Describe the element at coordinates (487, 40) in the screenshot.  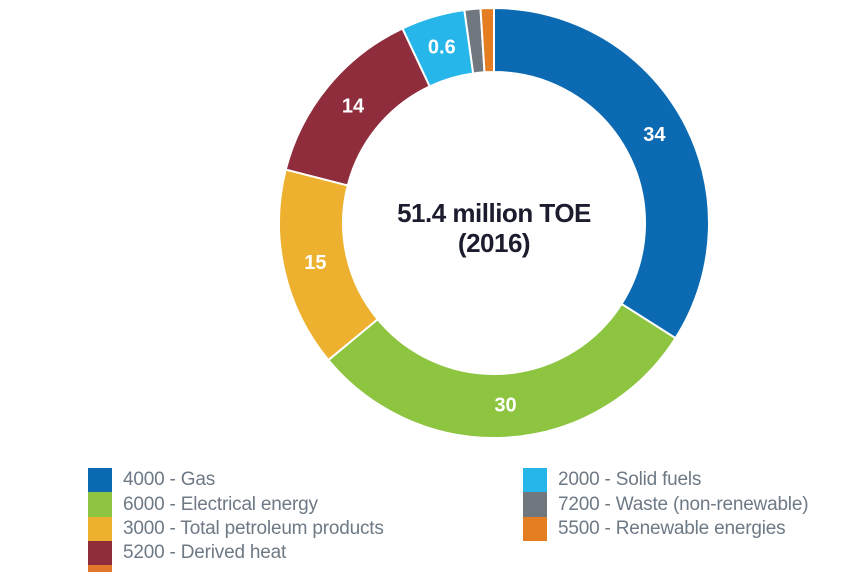
I see `donut-segment-renewable-energies` at that location.